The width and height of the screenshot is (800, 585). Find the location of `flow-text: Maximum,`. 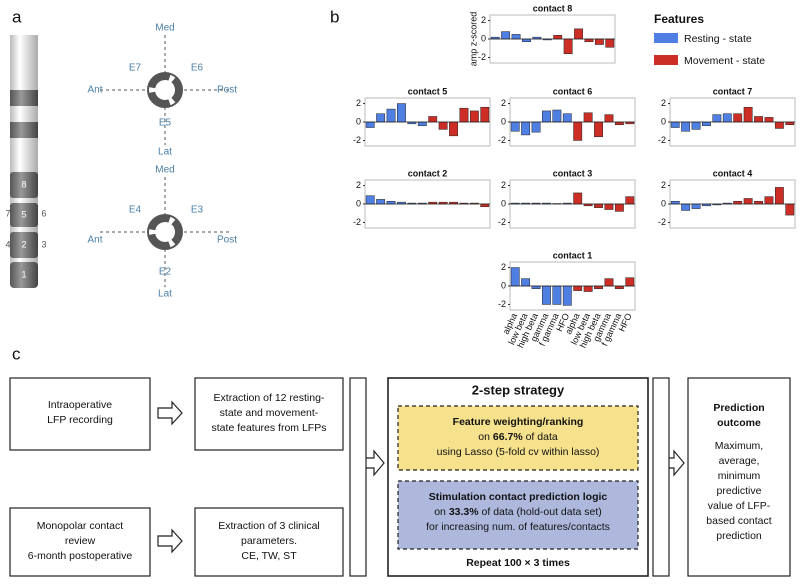

flow-text: Maximum, is located at coordinates (739, 446).